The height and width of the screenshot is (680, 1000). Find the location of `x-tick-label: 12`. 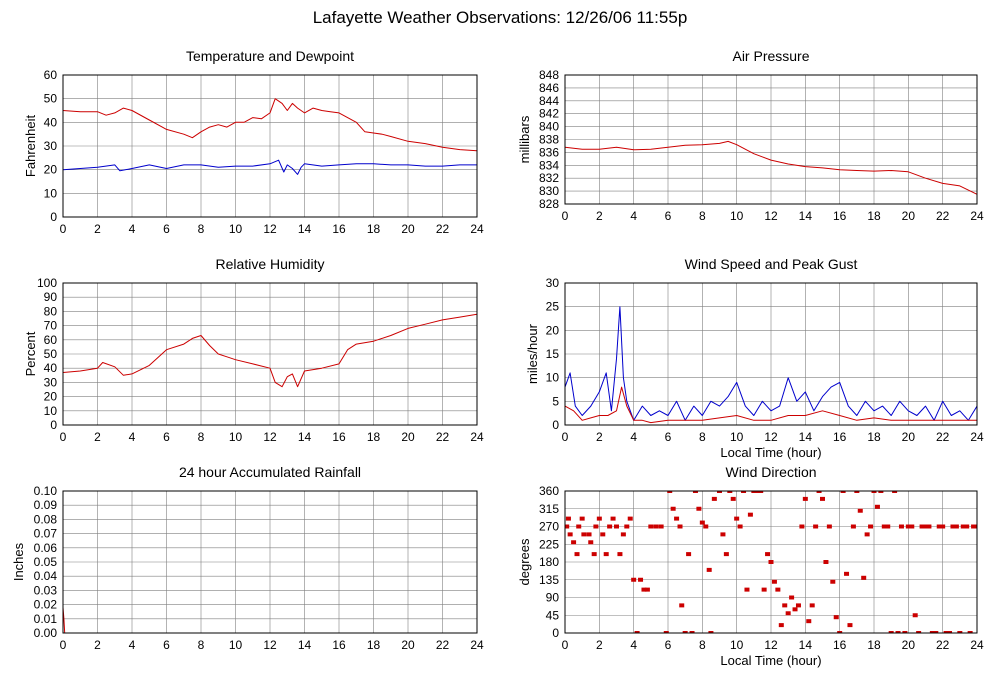

x-tick-label: 12 is located at coordinates (270, 437).